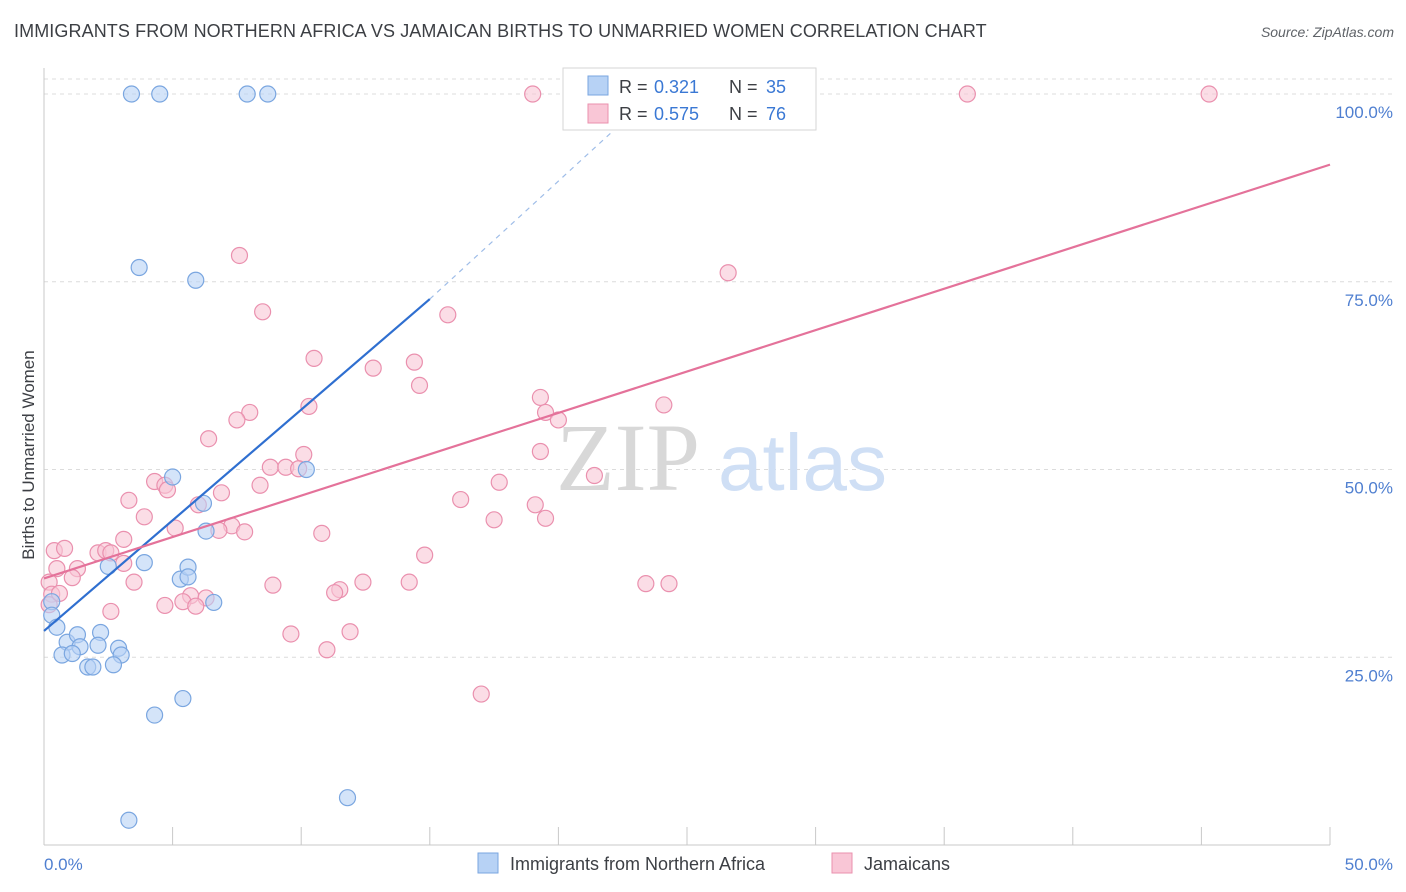  I want to click on y-tick-label: 50.0%, so click(1369, 488).